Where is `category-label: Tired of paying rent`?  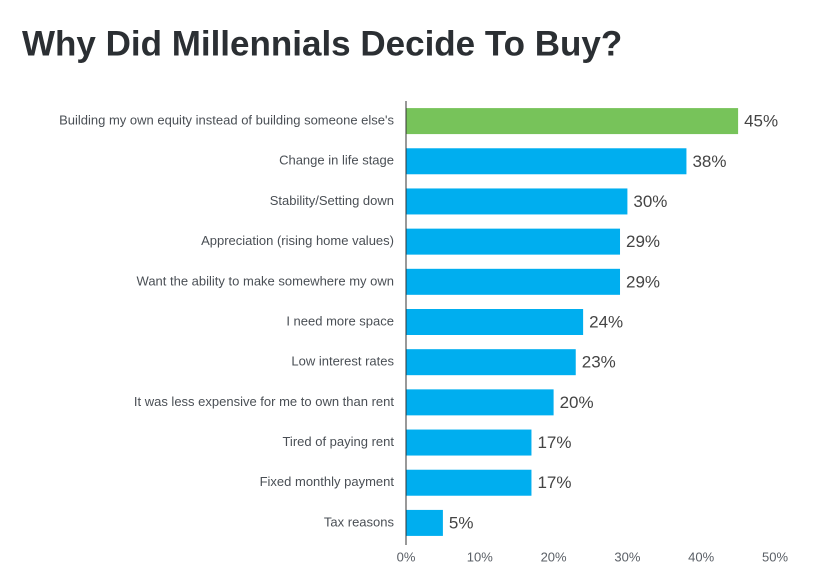 category-label: Tired of paying rent is located at coordinates (338, 441).